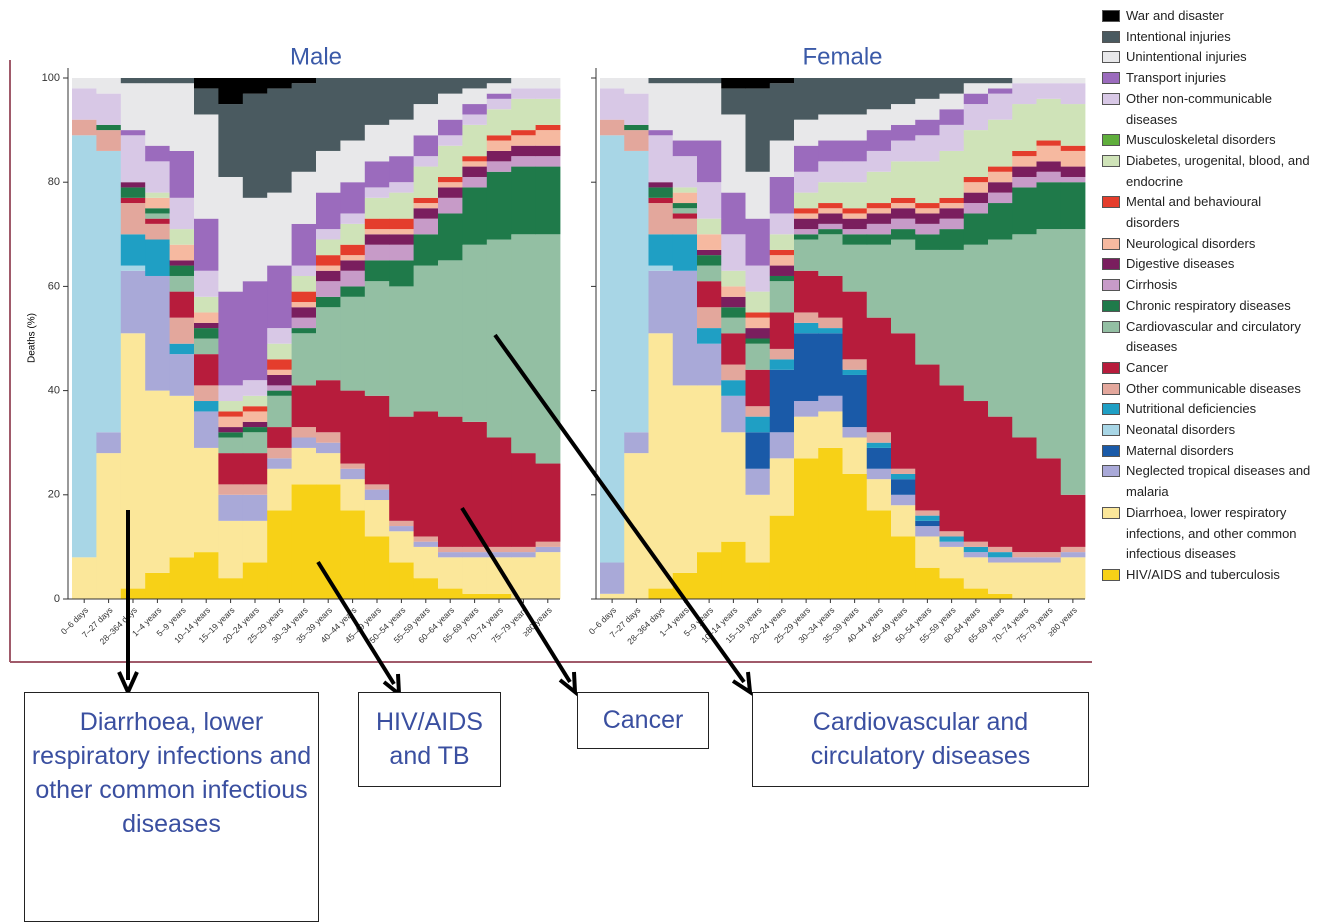 The image size is (1318, 922). Describe the element at coordinates (1180, 264) in the screenshot. I see `legend-label: Digestive diseases` at that location.